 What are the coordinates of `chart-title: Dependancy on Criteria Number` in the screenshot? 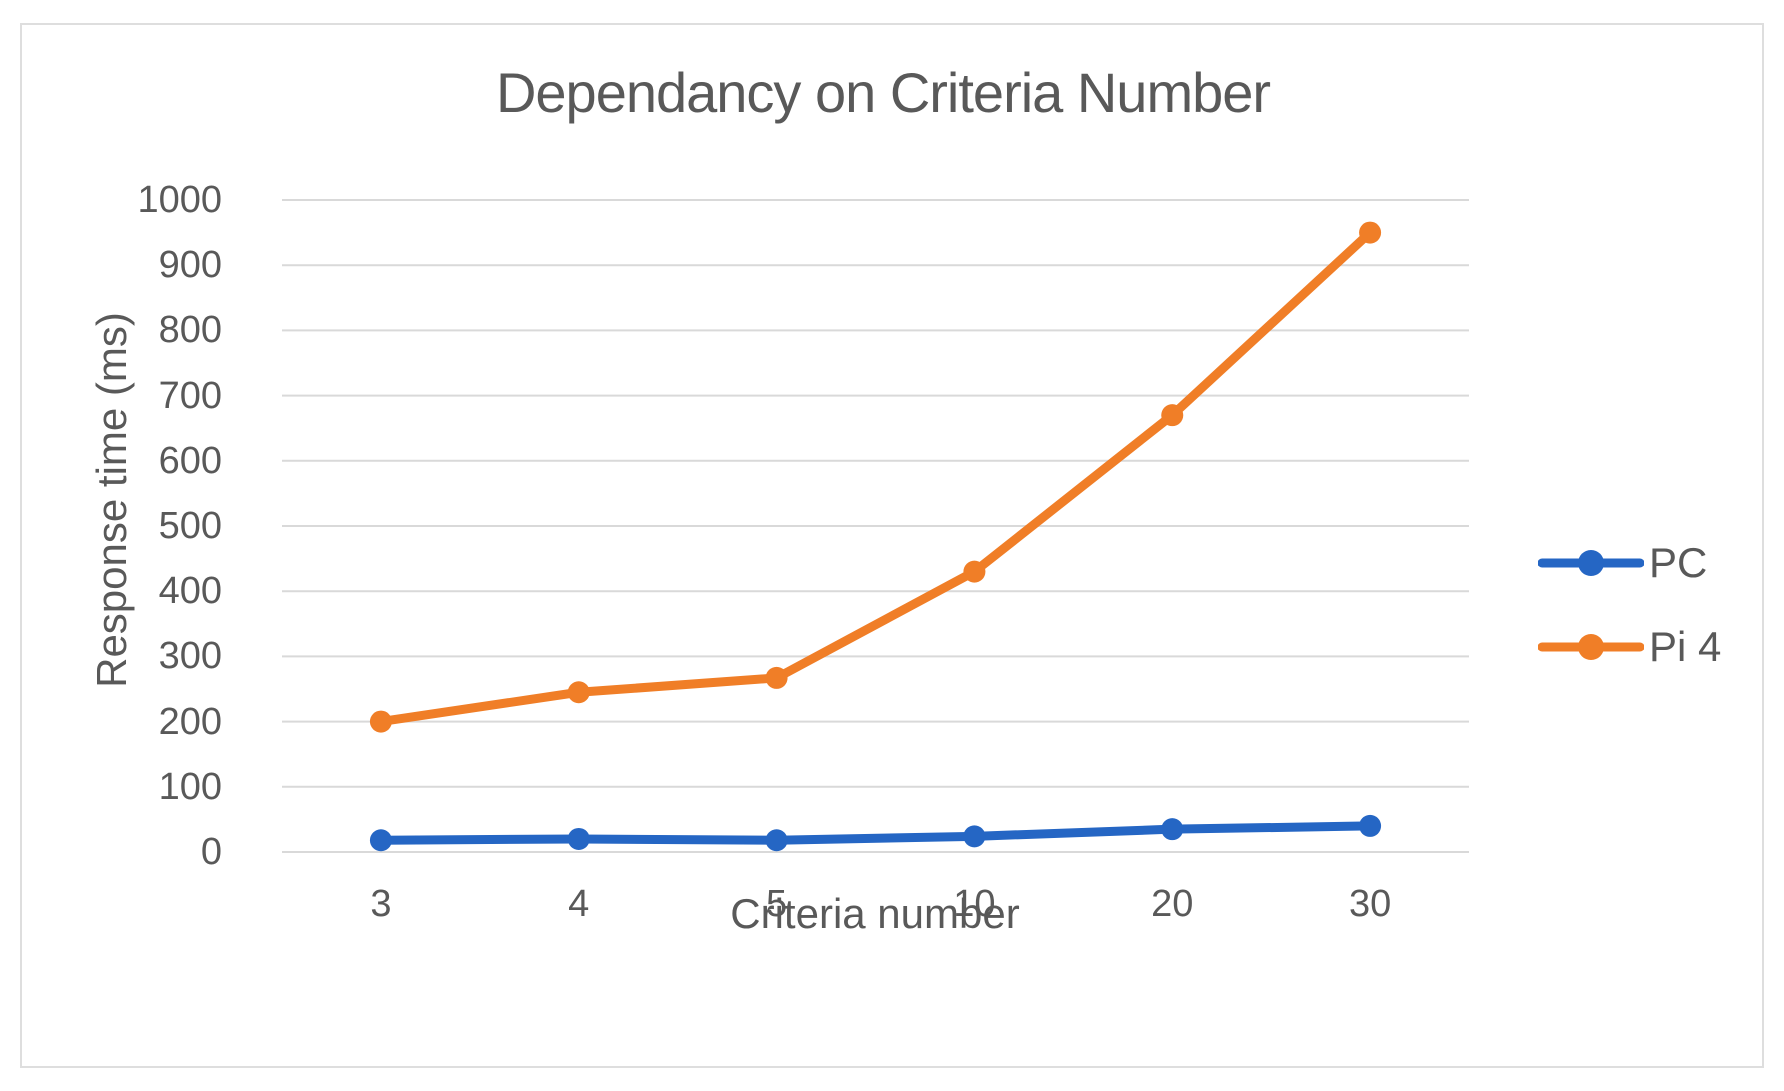 It's located at (883, 92).